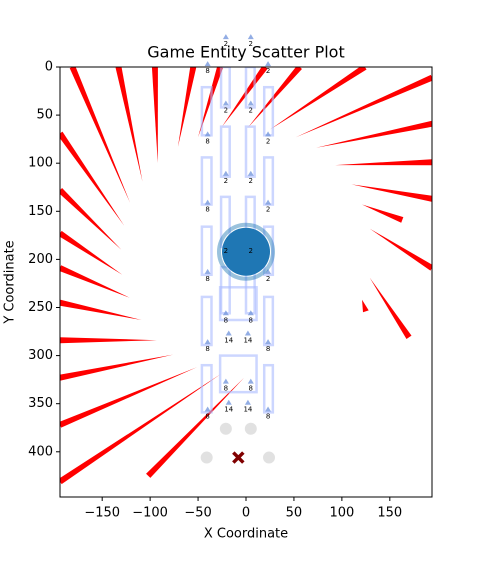 This screenshot has height=564, width=480. What do you see at coordinates (44, 115) in the screenshot?
I see `y-tick-label: 50` at bounding box center [44, 115].